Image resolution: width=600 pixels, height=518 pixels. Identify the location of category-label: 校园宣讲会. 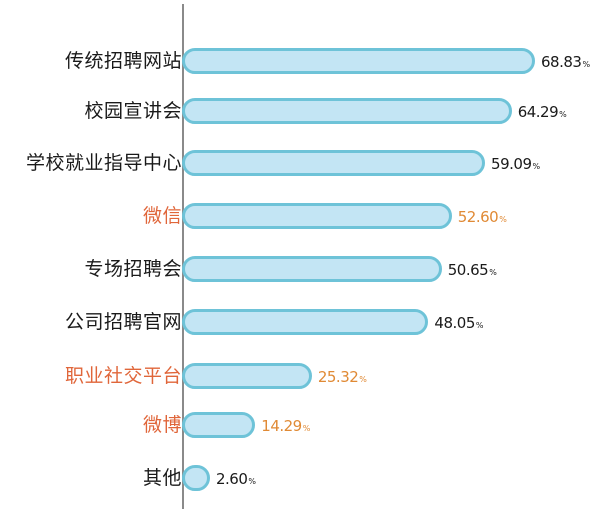
(133, 111).